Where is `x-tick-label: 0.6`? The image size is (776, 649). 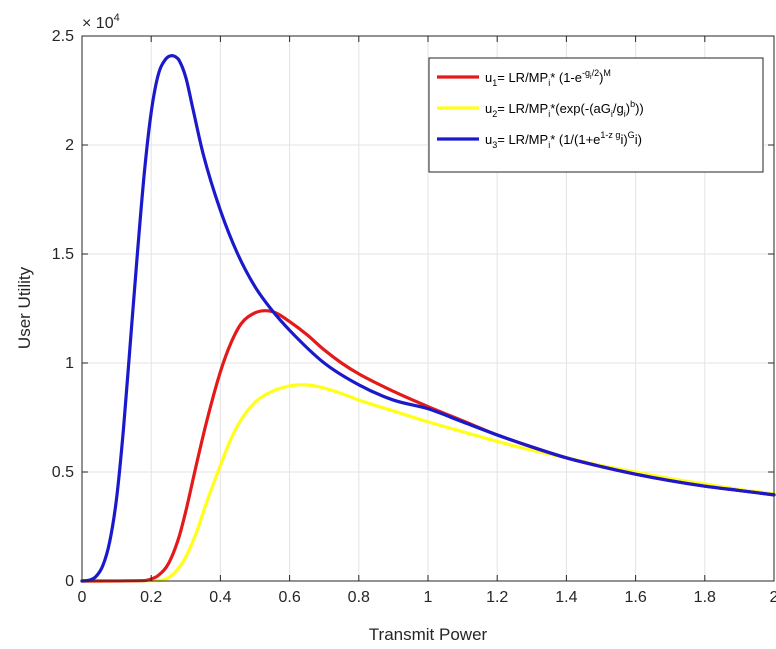
x-tick-label: 0.6 is located at coordinates (289, 597).